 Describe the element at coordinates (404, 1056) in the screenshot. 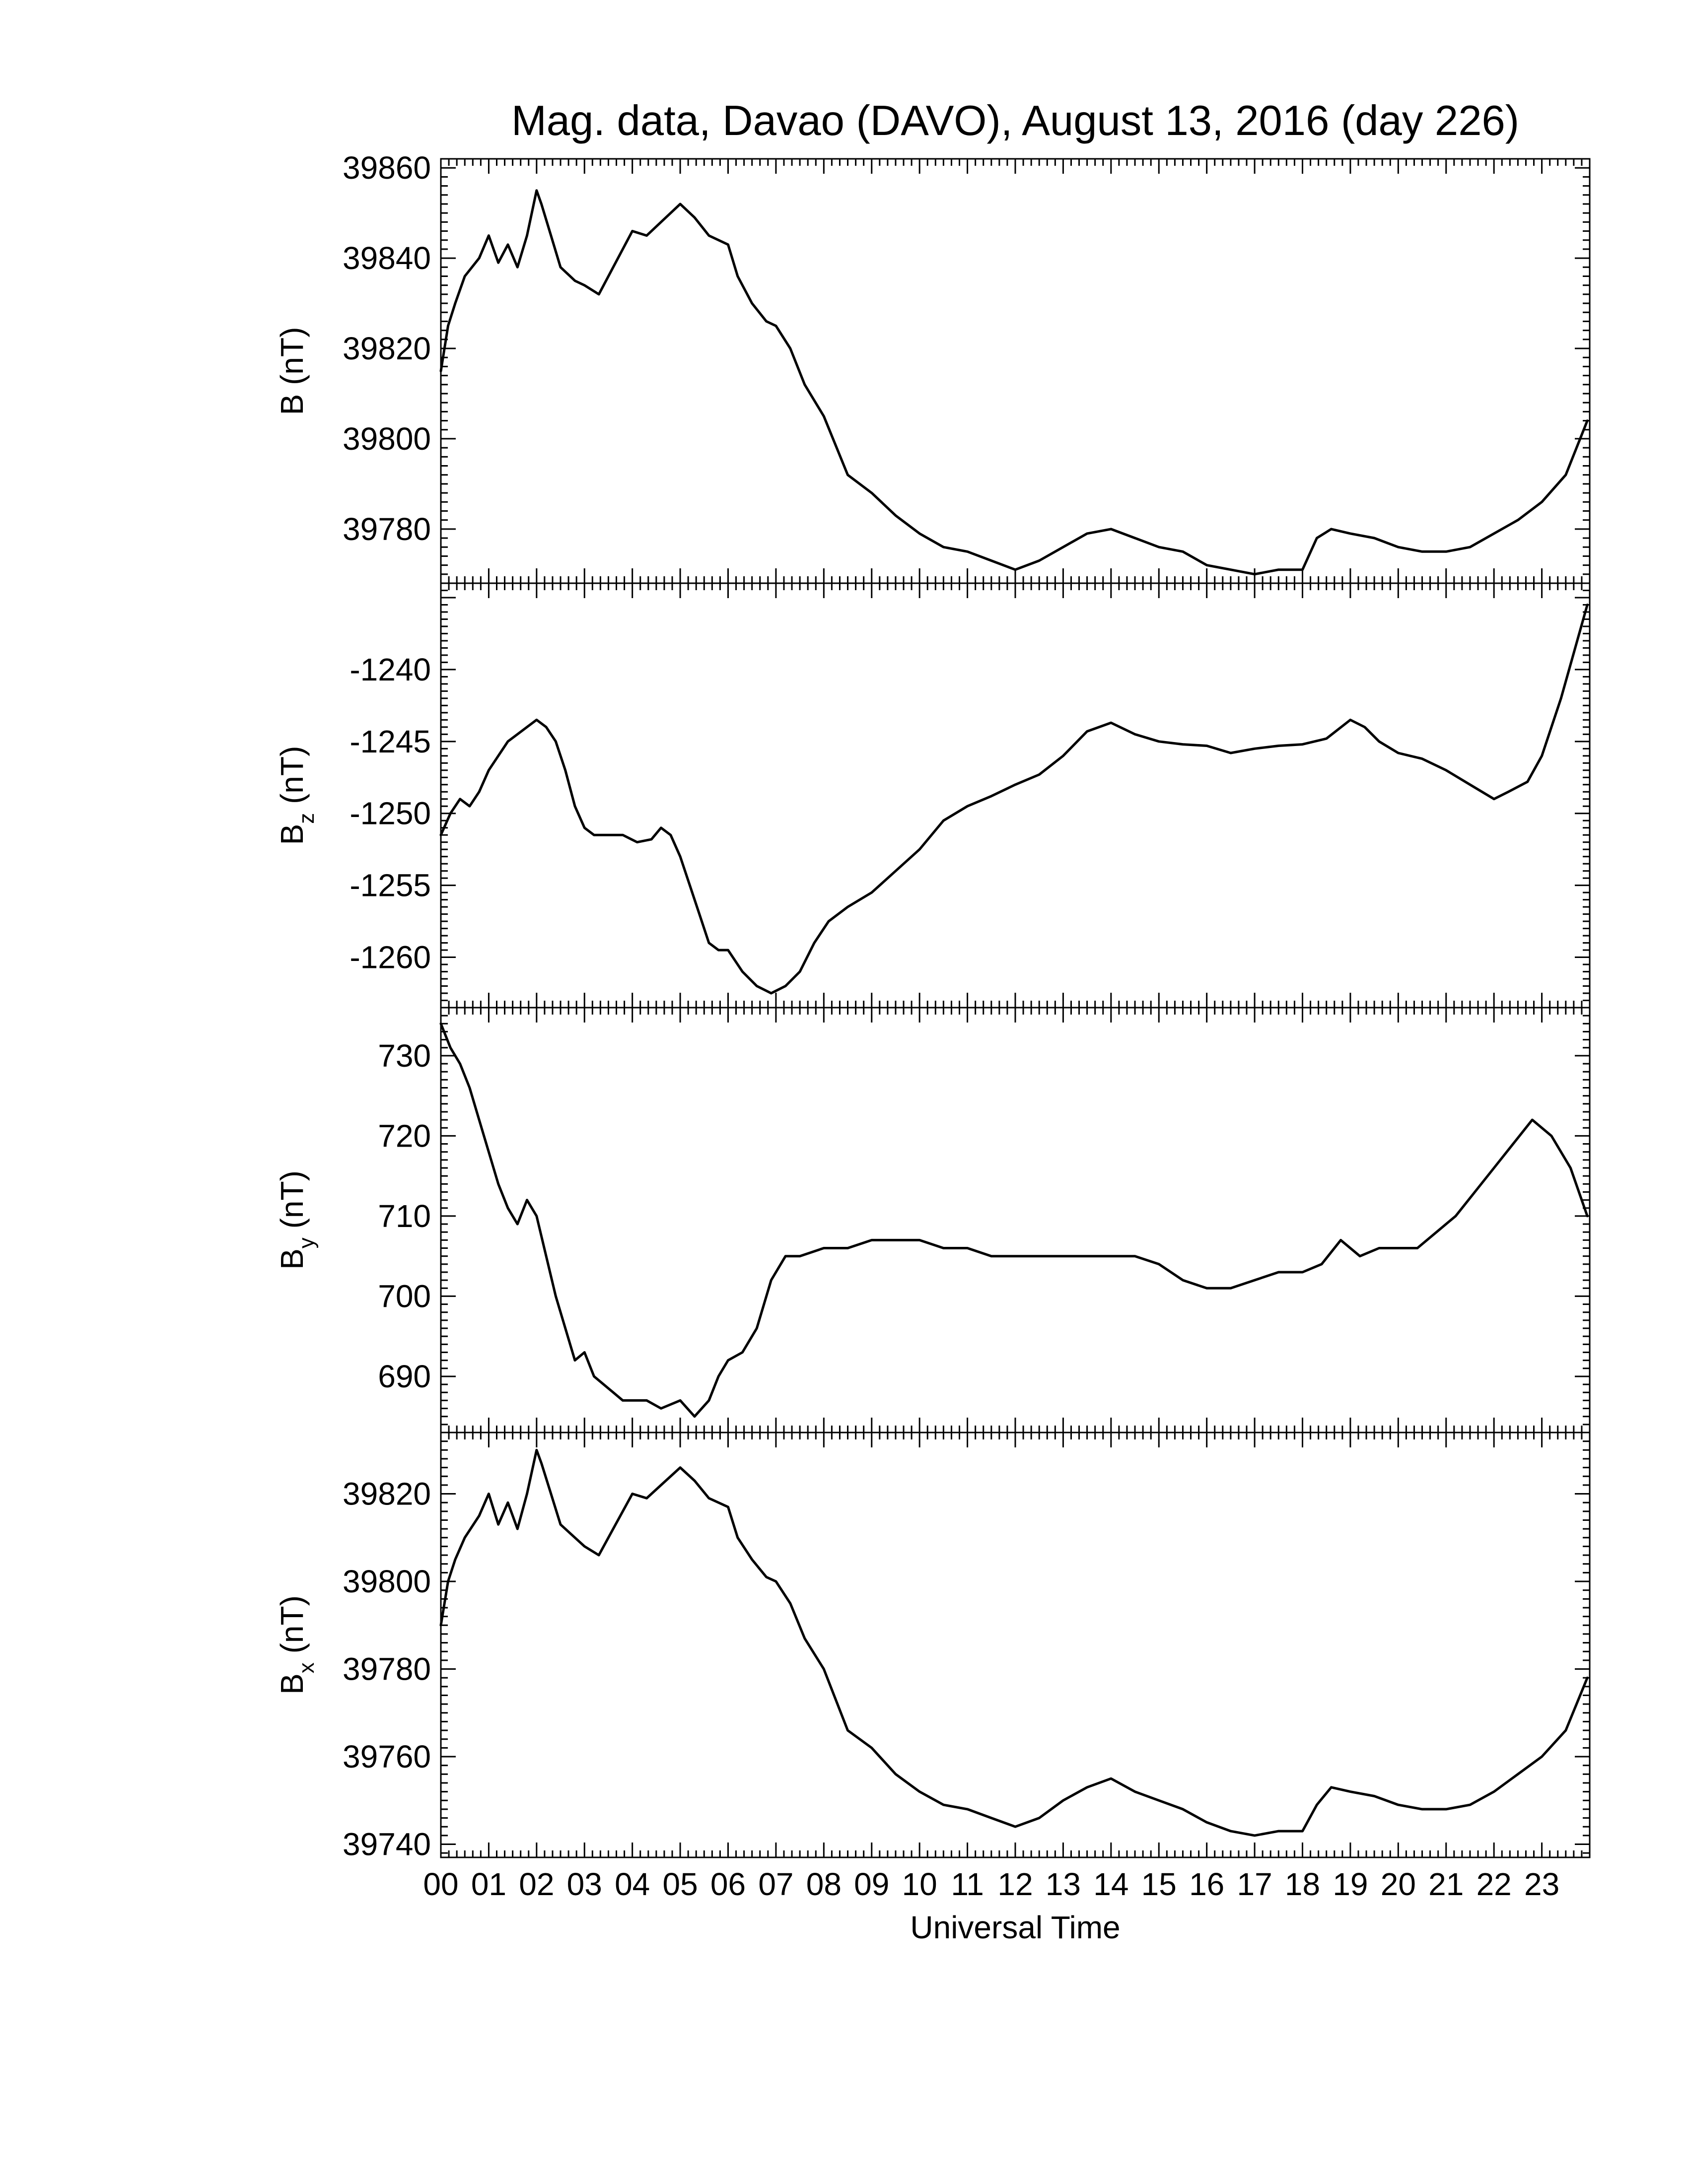

I see `y-tick-label: 730` at that location.